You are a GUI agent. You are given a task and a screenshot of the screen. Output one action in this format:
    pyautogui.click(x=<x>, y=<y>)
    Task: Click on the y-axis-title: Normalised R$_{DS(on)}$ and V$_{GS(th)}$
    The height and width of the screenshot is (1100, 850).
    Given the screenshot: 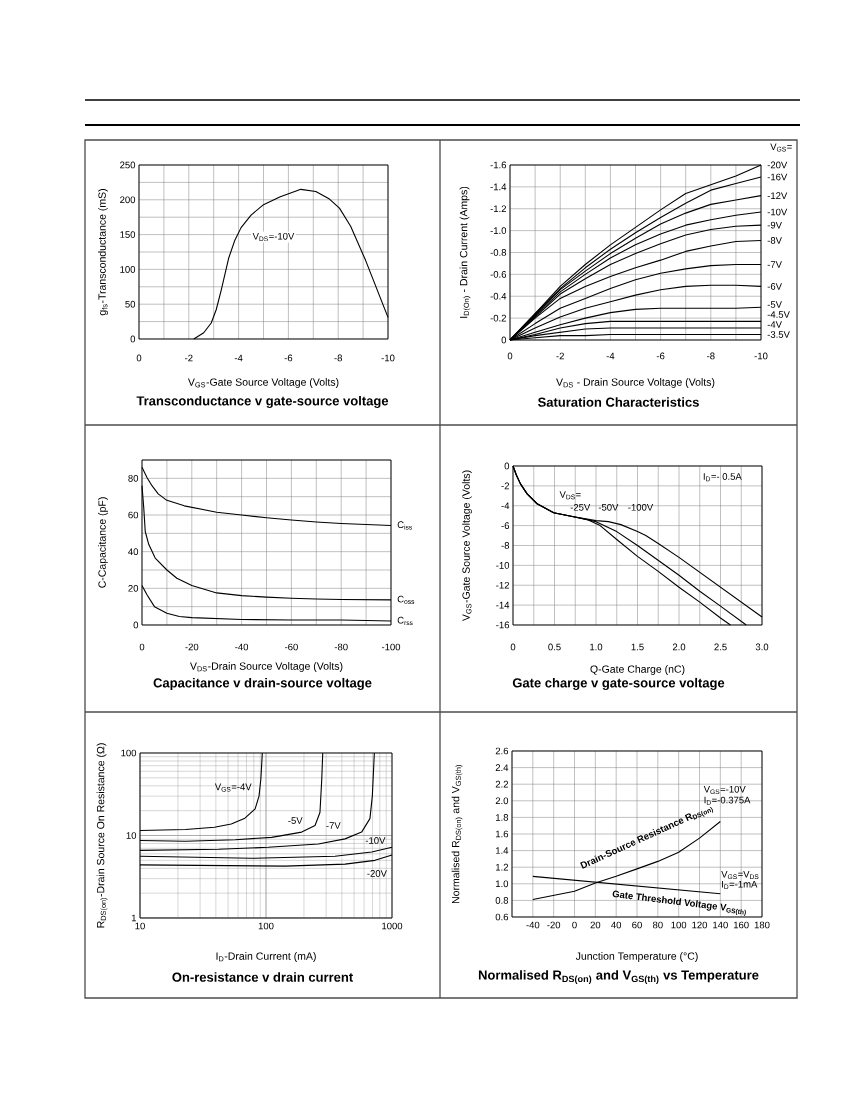 What is the action you would take?
    pyautogui.click(x=457, y=834)
    